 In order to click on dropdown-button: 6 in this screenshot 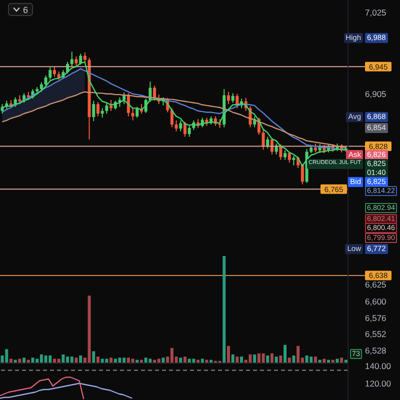, I will do `click(21, 9)`.